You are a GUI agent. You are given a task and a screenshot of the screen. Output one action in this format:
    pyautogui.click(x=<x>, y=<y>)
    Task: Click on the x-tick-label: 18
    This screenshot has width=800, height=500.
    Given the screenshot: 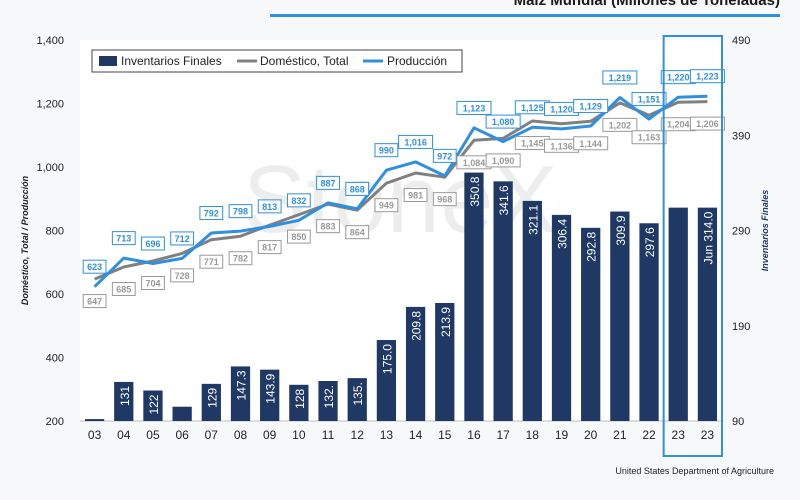 What is the action you would take?
    pyautogui.click(x=533, y=435)
    